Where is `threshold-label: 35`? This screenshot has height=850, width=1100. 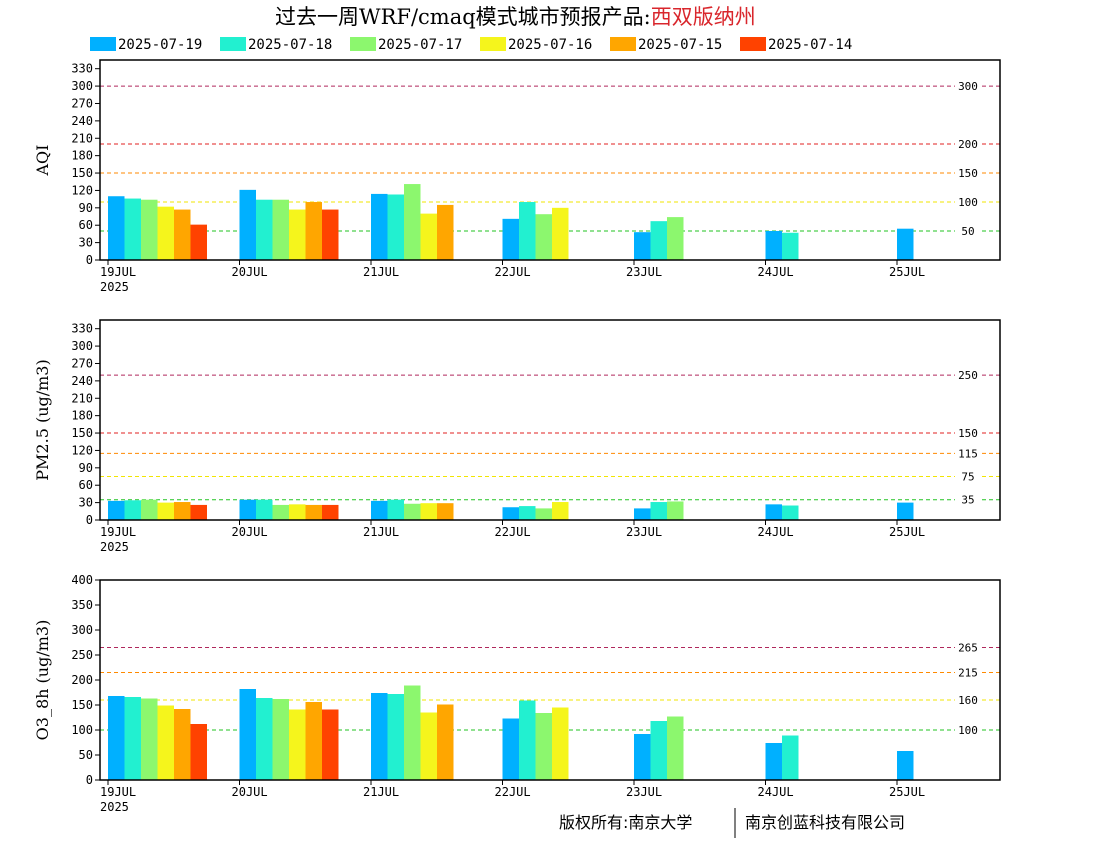 threshold-label: 35 is located at coordinates (967, 500).